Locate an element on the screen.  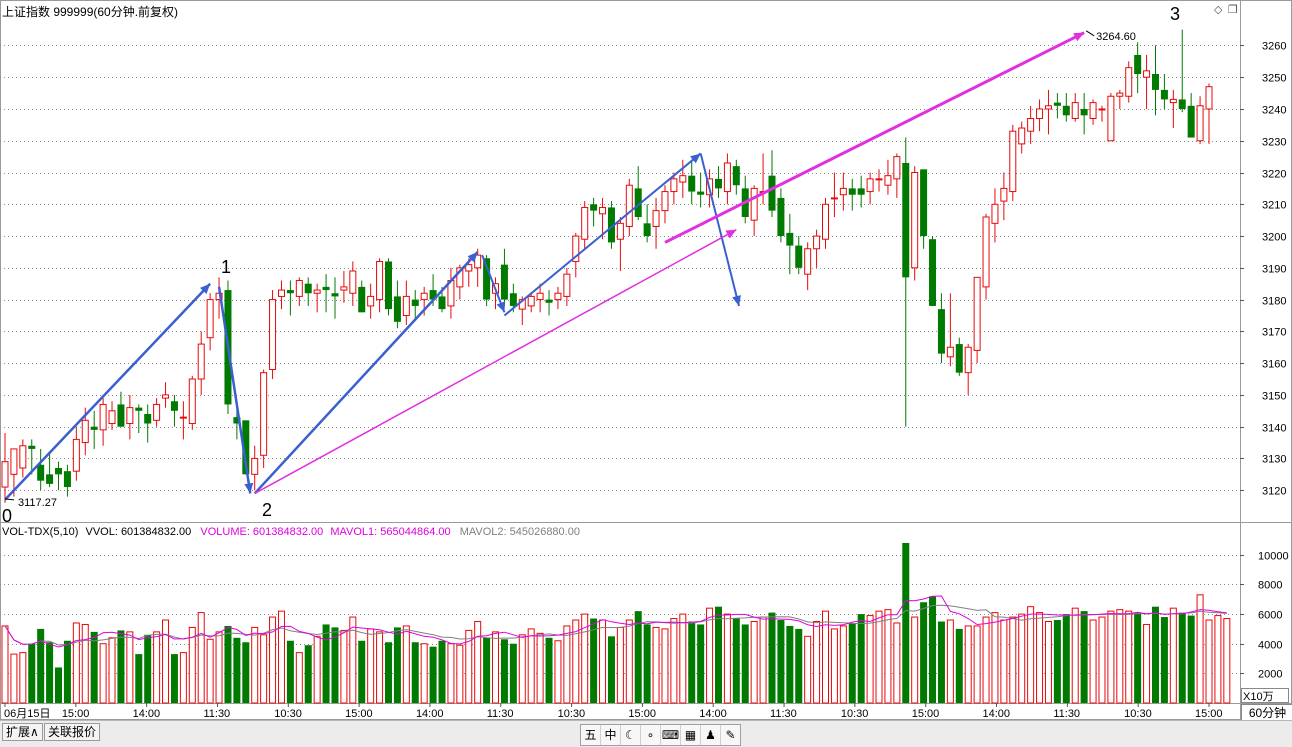
price-axis-label: 3190 is located at coordinates (1274, 270).